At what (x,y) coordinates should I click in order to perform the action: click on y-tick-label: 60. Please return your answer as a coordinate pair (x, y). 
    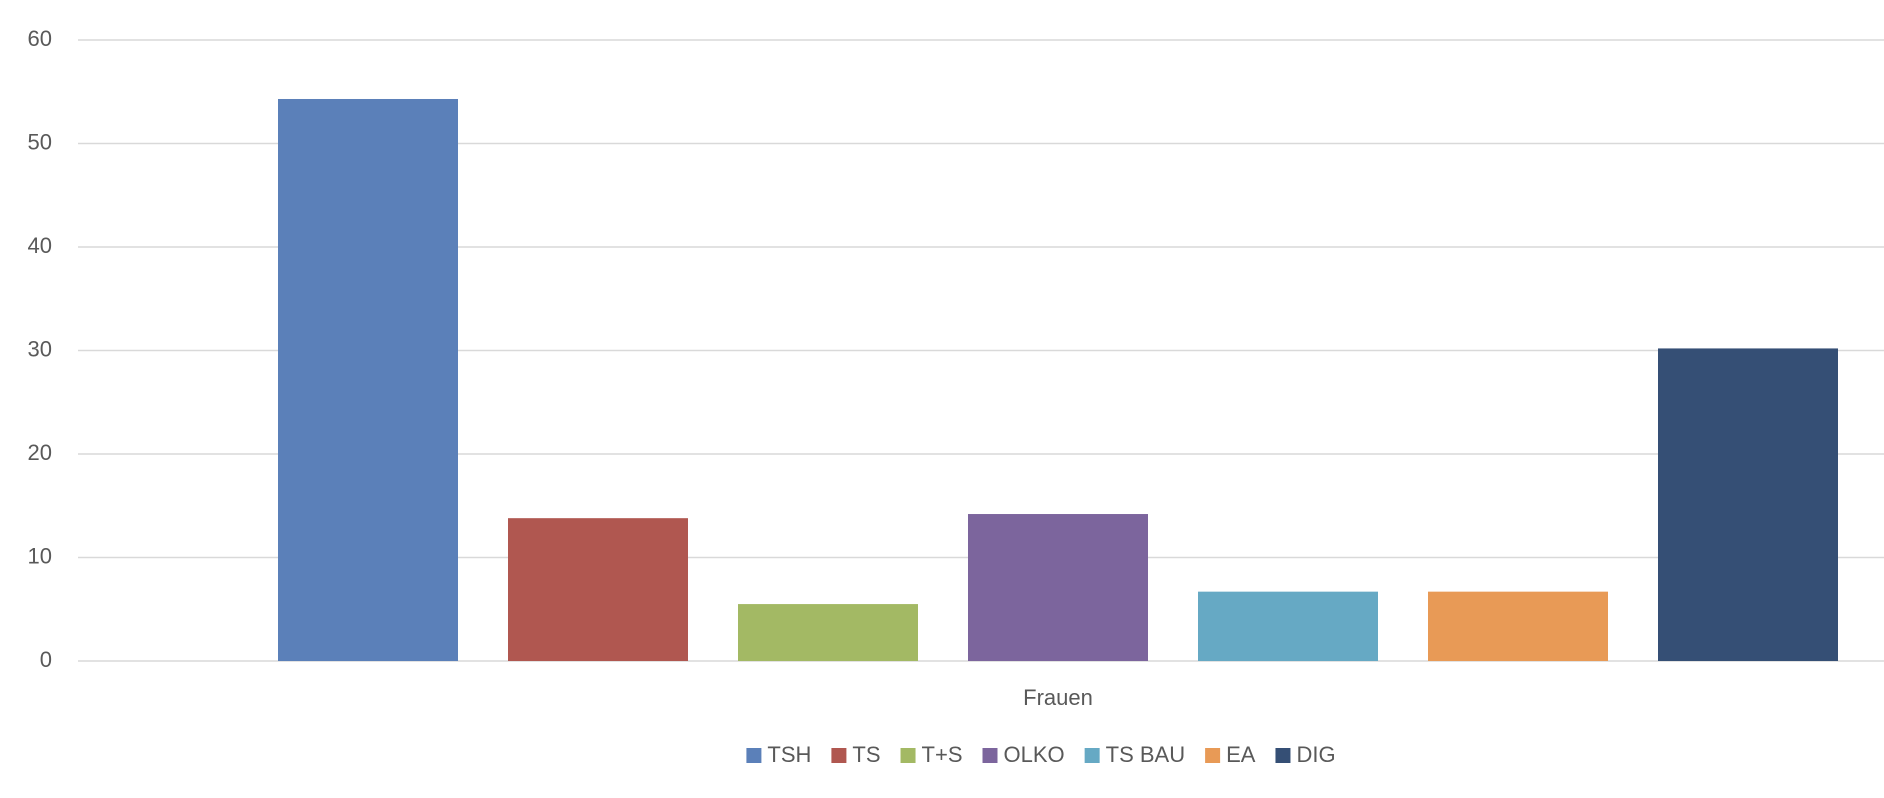
    Looking at the image, I should click on (40, 38).